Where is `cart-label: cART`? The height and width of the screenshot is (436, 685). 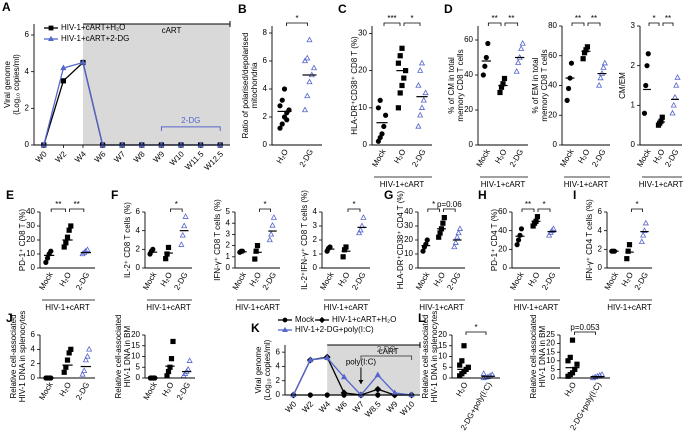 cart-label: cART is located at coordinates (389, 351).